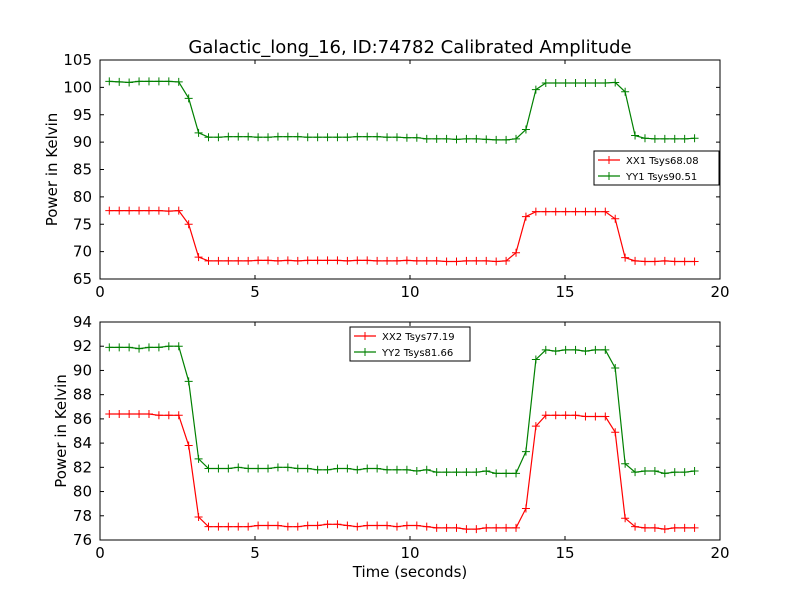  What do you see at coordinates (82, 395) in the screenshot?
I see `y-tick-label: 88` at bounding box center [82, 395].